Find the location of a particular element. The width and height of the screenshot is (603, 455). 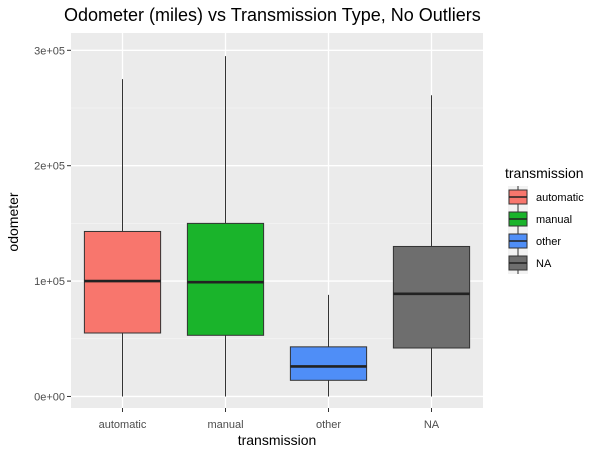

x-tick-label: automatic is located at coordinates (123, 425).